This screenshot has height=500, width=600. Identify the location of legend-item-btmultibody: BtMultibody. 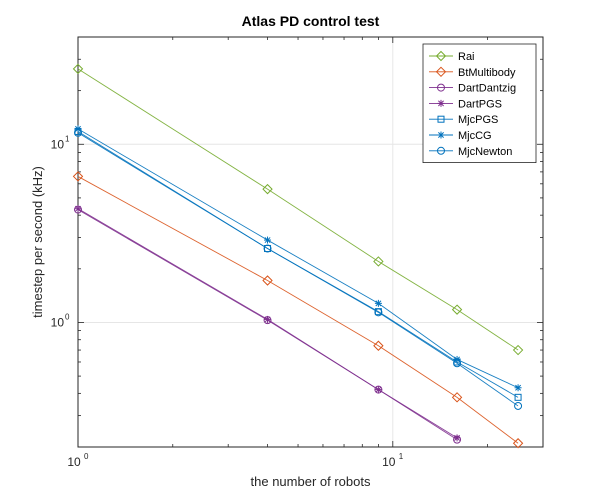
(472, 72).